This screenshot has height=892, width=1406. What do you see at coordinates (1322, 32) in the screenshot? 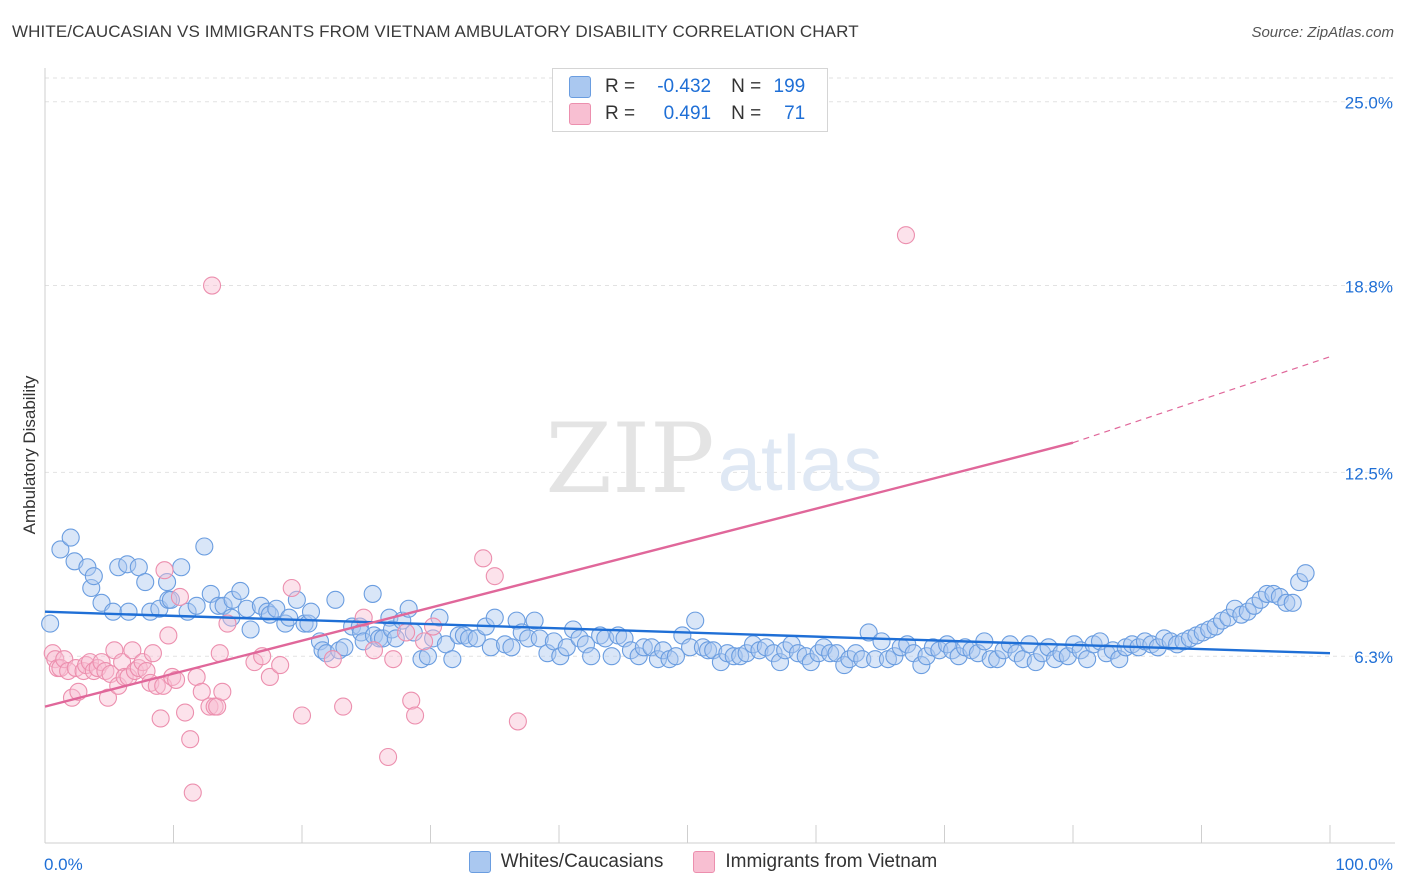
I see `source-credit: Source: ZipAtlas.com` at bounding box center [1322, 32].